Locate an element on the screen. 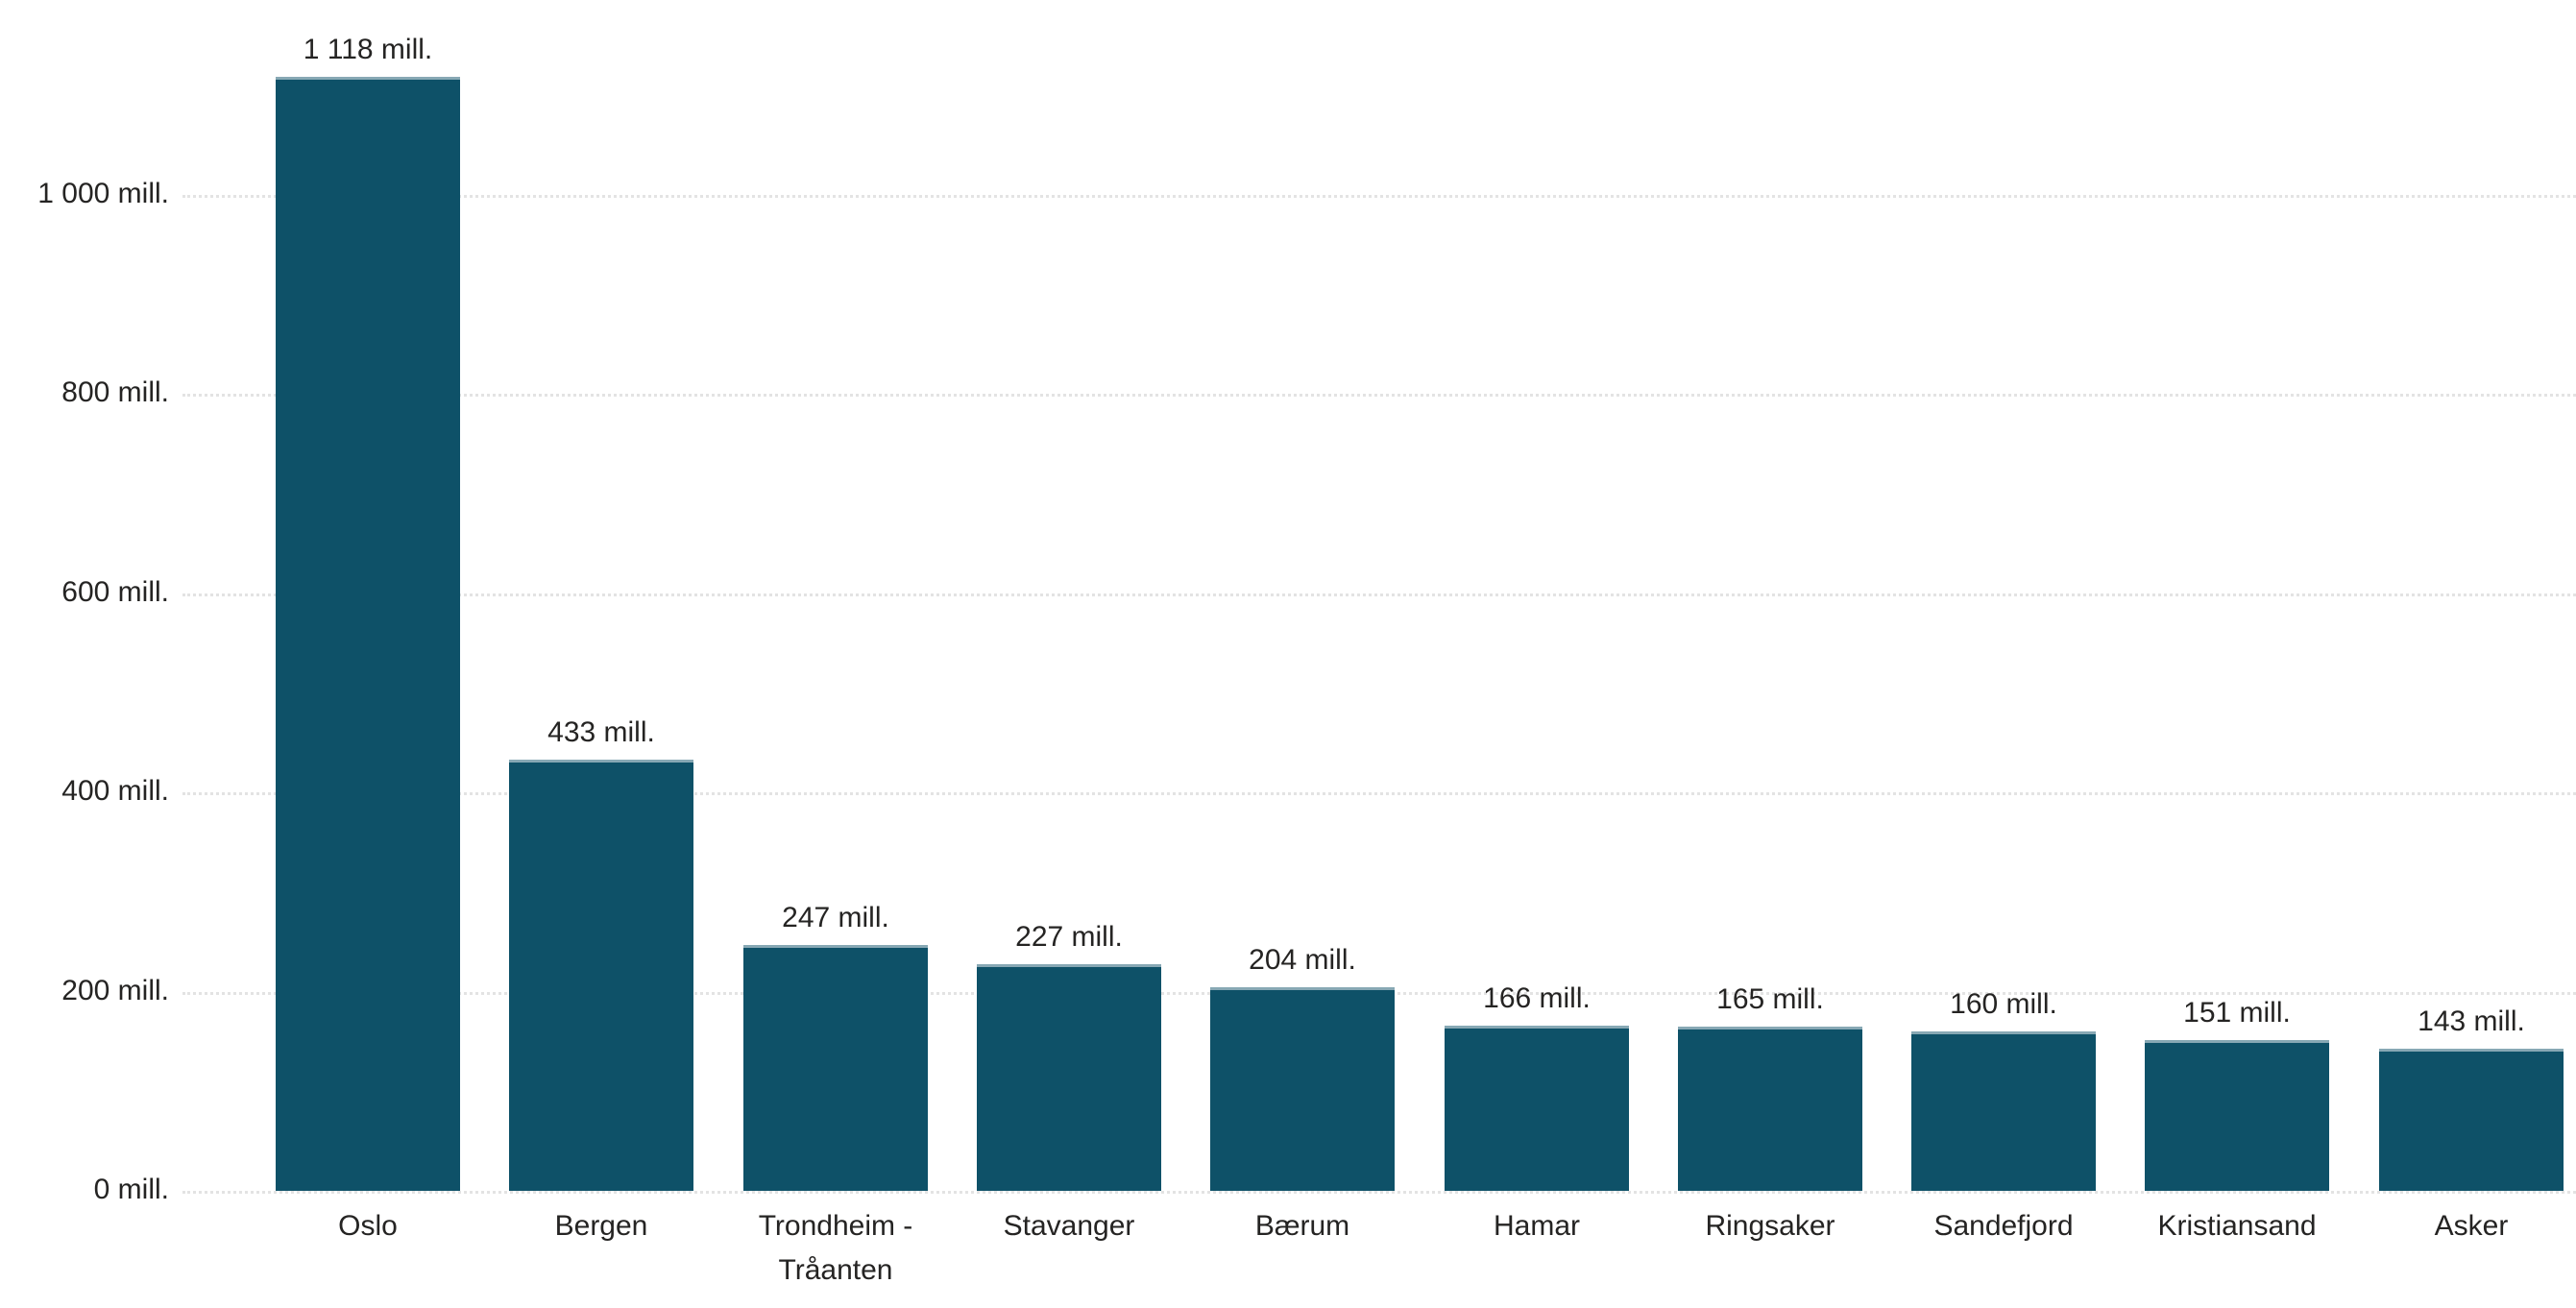  x-axis-category-label: Ringsaker is located at coordinates (1770, 1226).